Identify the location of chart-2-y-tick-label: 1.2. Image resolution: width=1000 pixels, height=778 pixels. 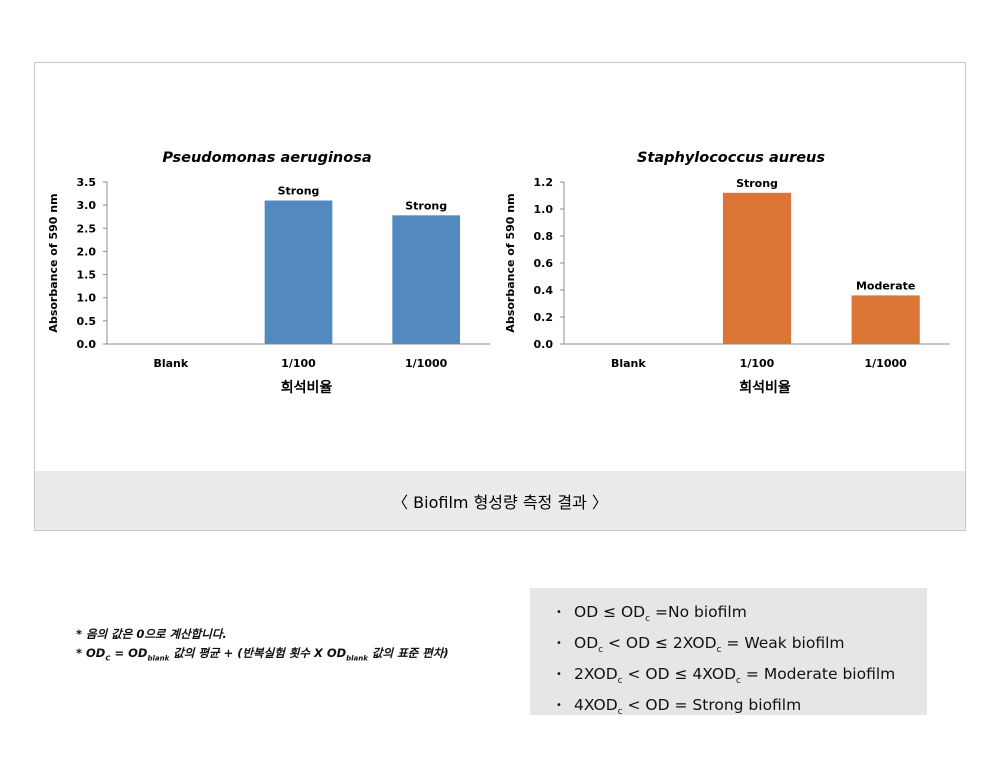
(544, 182).